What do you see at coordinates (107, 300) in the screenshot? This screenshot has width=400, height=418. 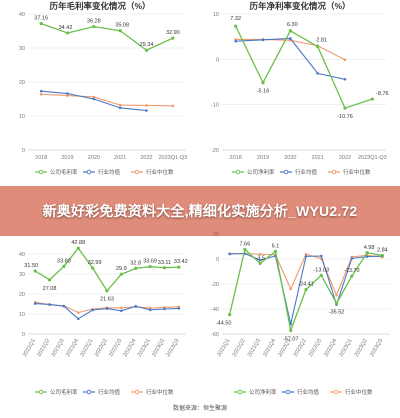 I see `data-label: 21.63` at bounding box center [107, 300].